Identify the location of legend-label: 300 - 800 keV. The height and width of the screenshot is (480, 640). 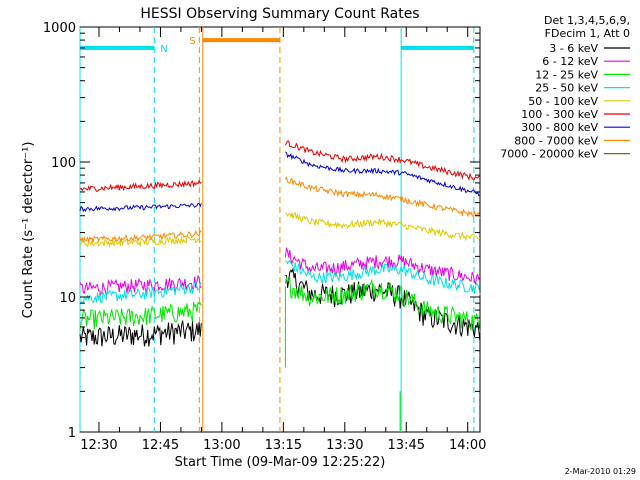
(559, 127).